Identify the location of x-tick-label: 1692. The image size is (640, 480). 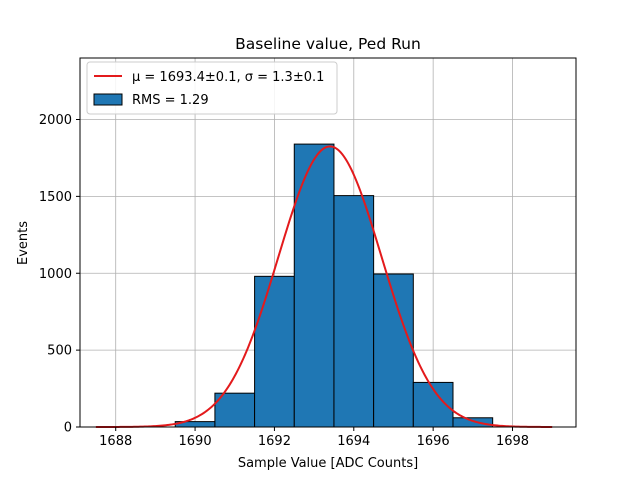
(274, 441).